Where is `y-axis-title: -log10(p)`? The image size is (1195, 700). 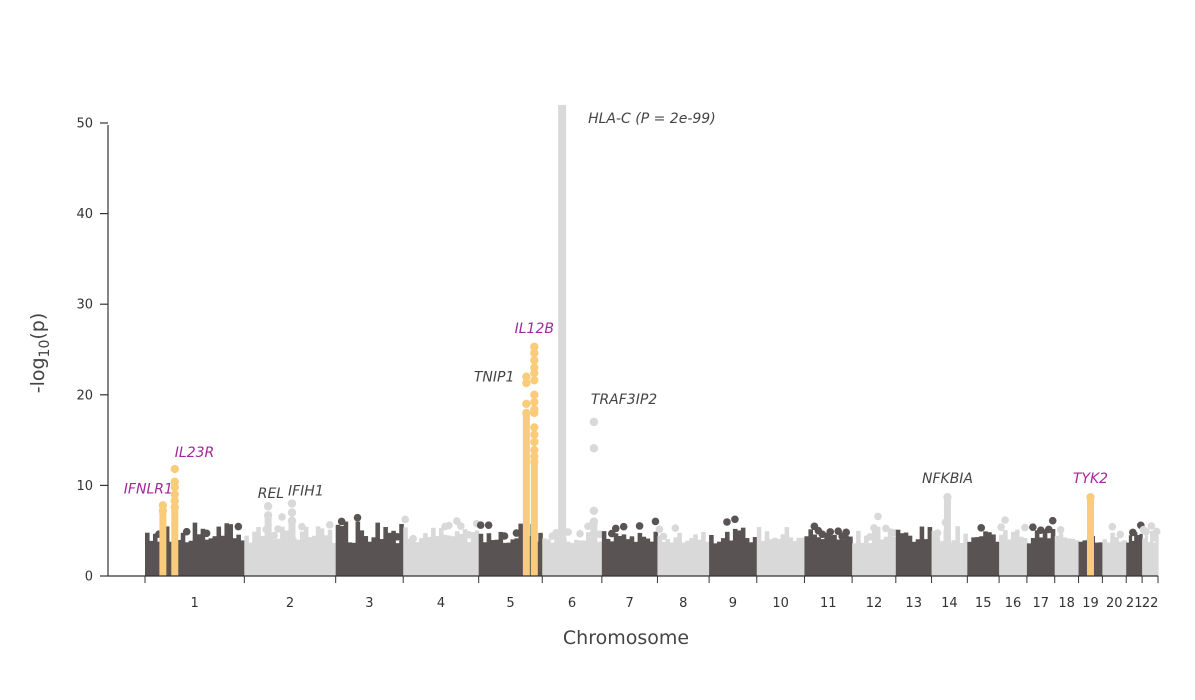 y-axis-title: -log10(p) is located at coordinates (40, 353).